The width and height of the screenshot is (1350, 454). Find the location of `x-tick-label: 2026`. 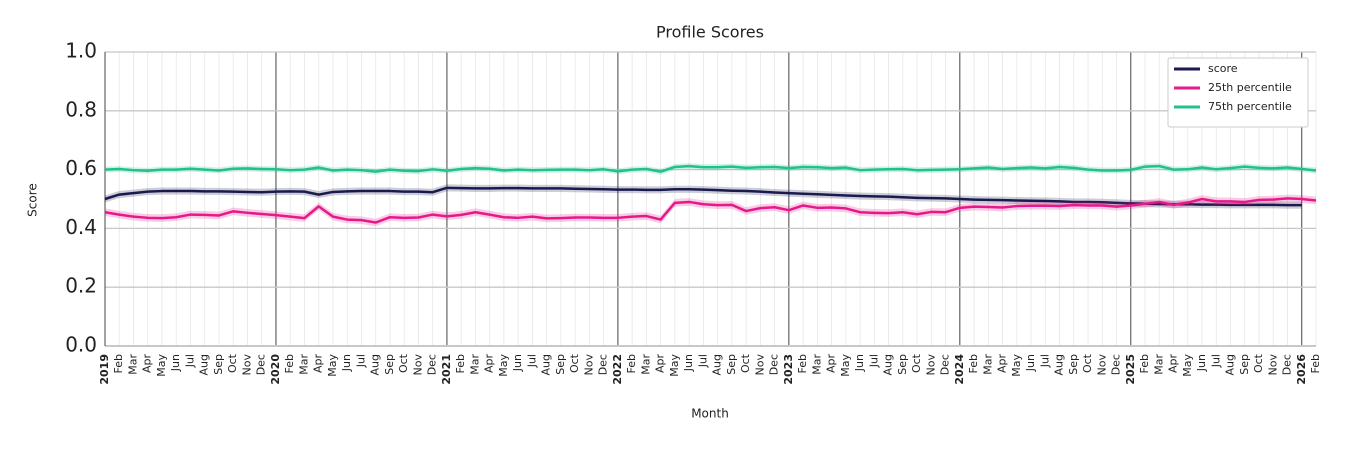

x-tick-label: 2026 is located at coordinates (1301, 369).